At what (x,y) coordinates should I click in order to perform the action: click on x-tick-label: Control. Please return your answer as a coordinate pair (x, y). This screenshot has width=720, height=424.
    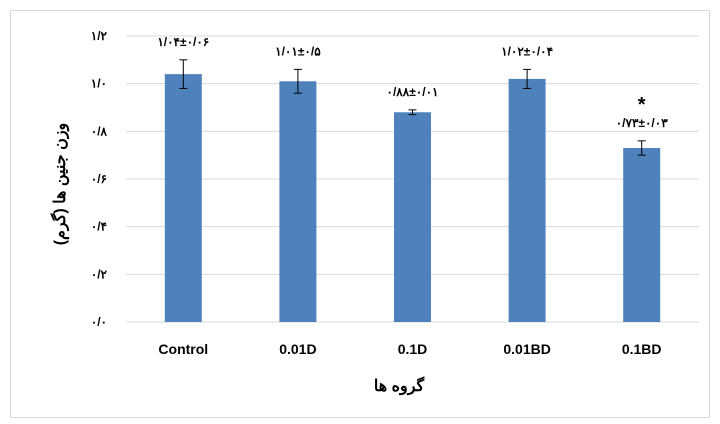
    Looking at the image, I should click on (183, 349).